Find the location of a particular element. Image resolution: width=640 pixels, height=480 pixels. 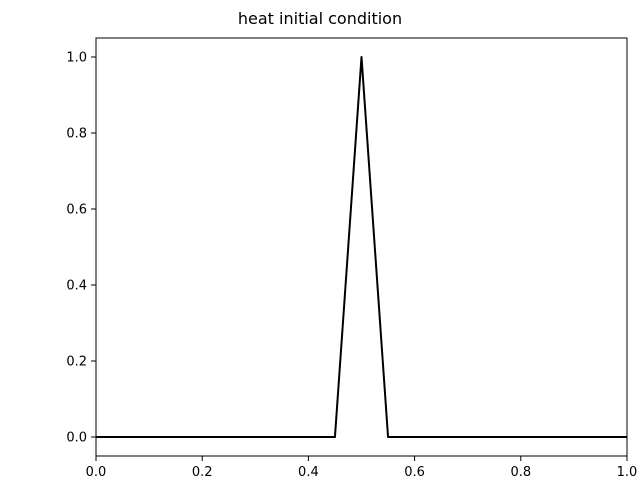

y-axis: 0.0 0.2 0.4 0.6 0.8 1.0 is located at coordinates (81, 248).